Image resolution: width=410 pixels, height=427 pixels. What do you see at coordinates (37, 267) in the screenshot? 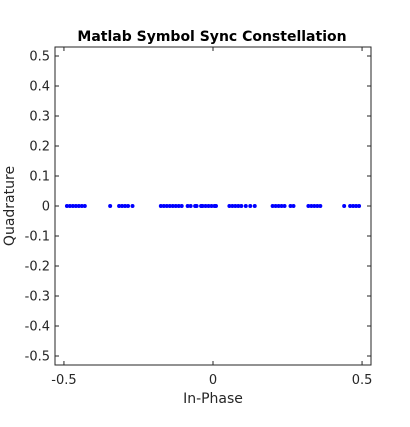
I see `y-tick-label: -0.2` at bounding box center [37, 267].